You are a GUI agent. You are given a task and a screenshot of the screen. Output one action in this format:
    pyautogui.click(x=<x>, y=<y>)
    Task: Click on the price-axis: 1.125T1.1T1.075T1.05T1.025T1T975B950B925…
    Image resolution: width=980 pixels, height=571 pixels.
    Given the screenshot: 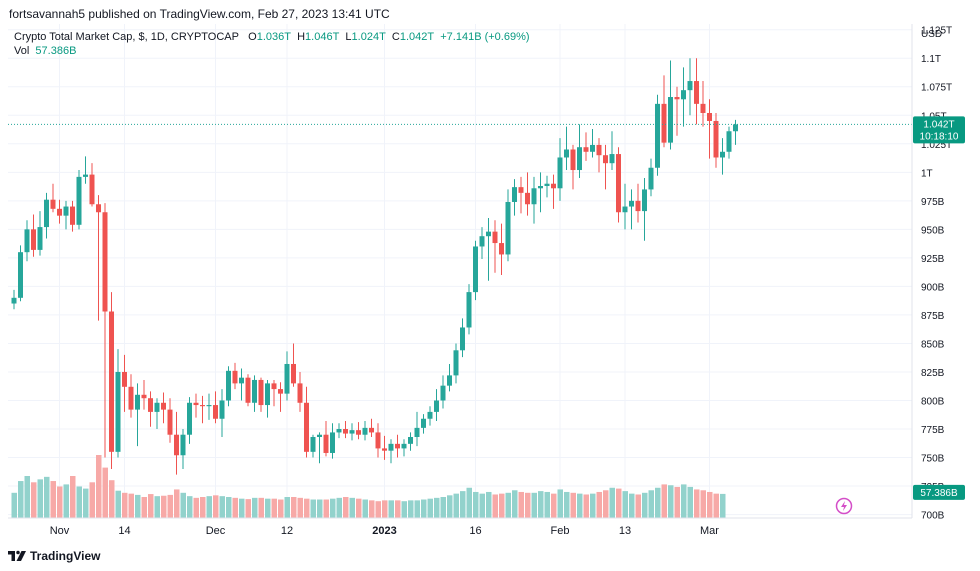 What is the action you would take?
    pyautogui.click(x=936, y=274)
    